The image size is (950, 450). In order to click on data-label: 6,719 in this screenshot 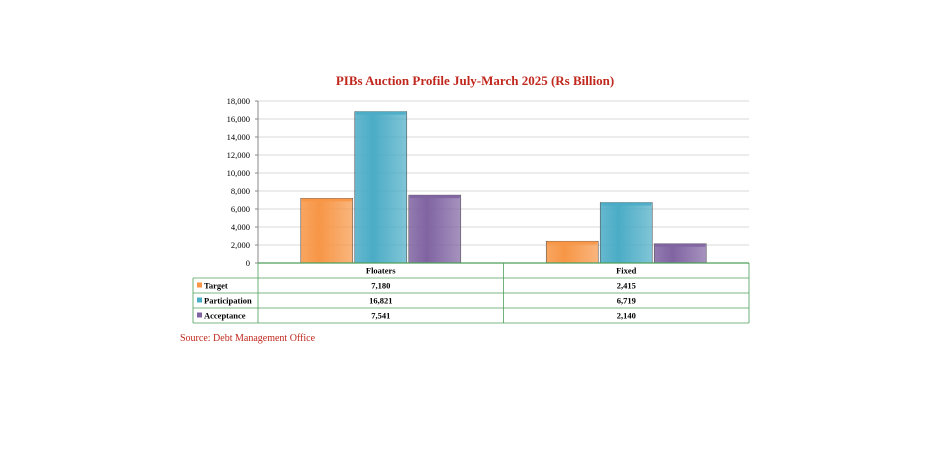, I will do `click(626, 301)`.